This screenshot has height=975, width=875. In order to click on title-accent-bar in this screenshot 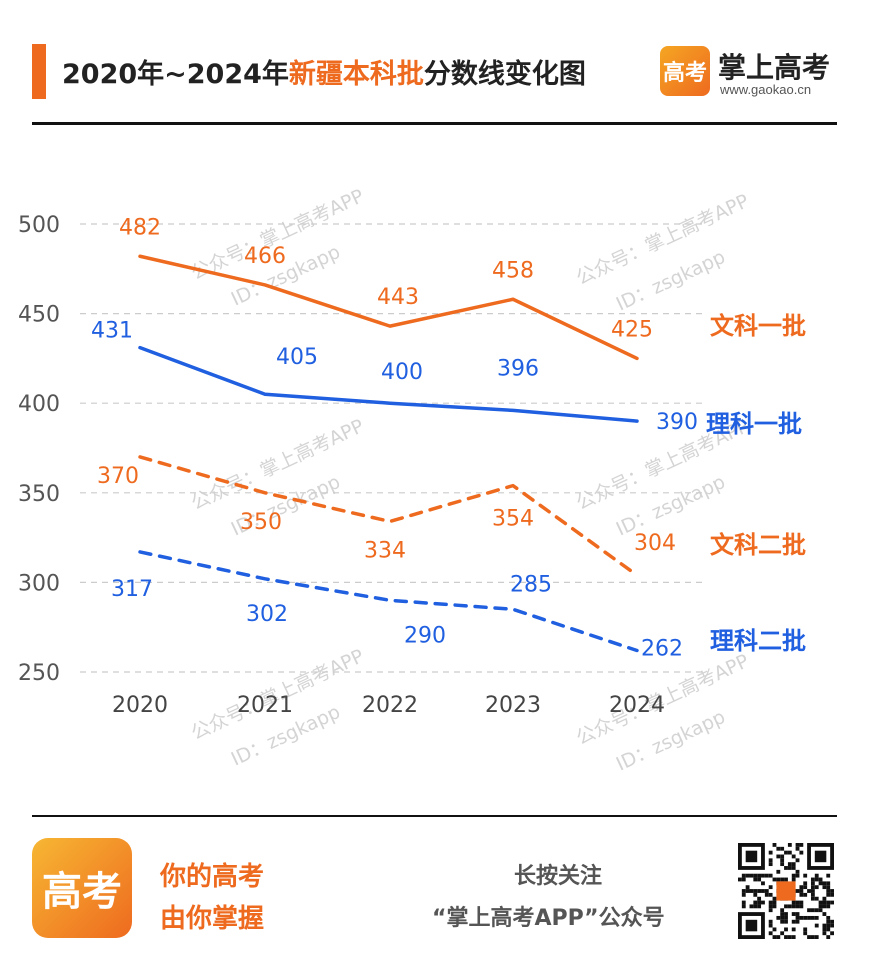, I will do `click(39, 71)`.